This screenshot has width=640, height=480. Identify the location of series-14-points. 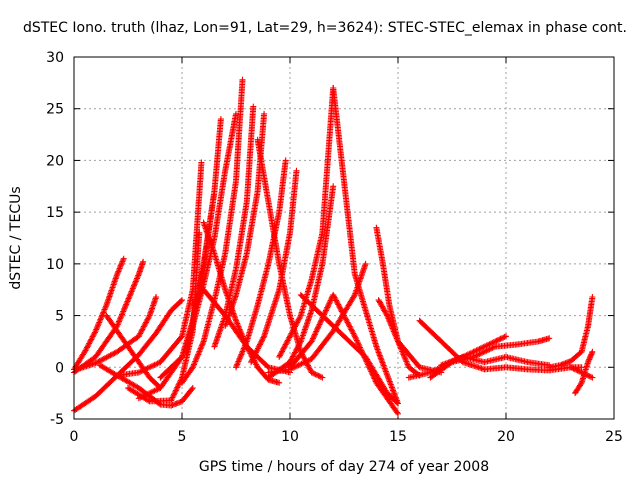
(234, 226).